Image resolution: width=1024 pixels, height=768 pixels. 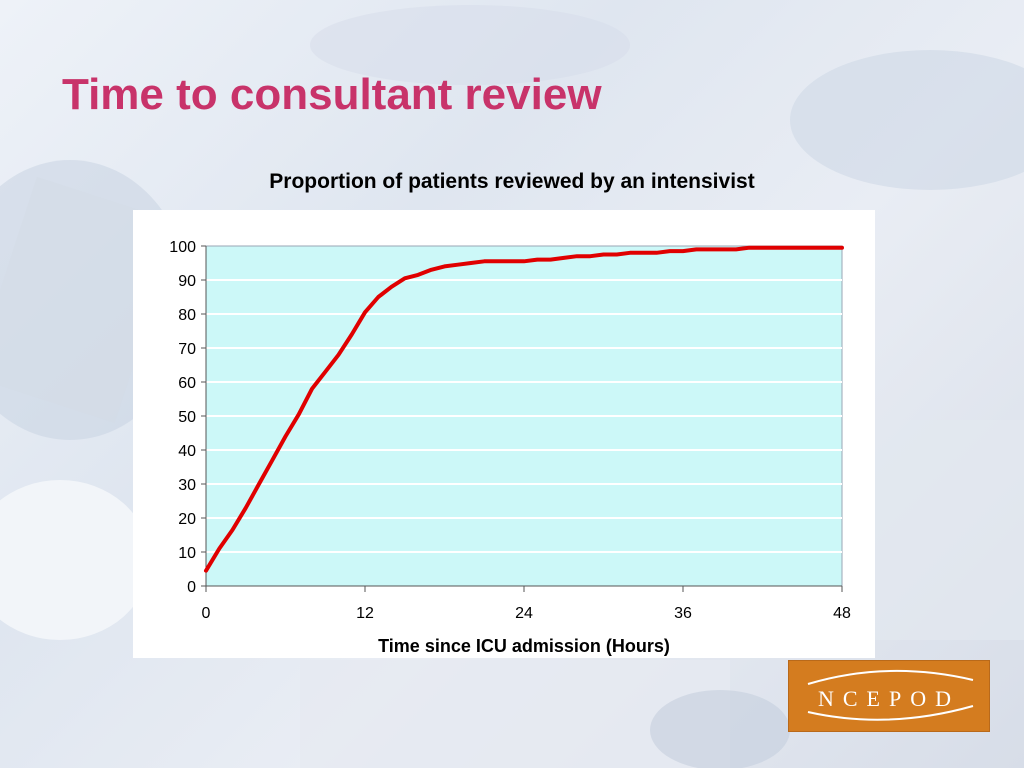 I want to click on y-tick-label: 60, so click(x=187, y=383).